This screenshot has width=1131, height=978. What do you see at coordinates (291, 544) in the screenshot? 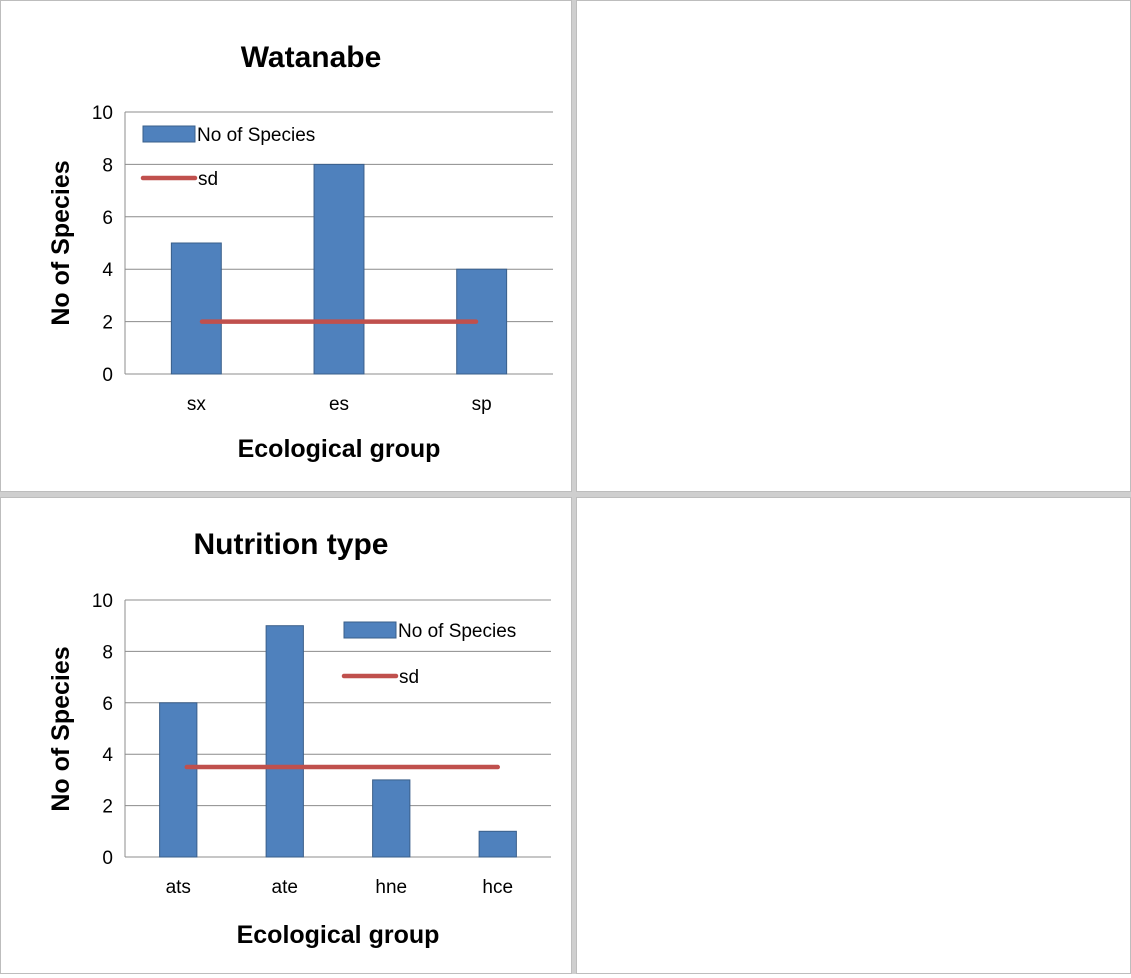
I see `chart-title: Nutrition type` at bounding box center [291, 544].